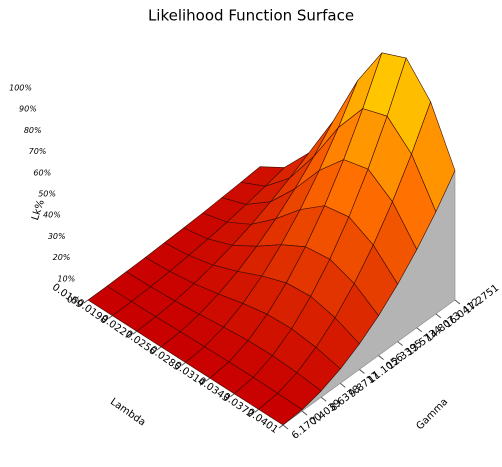 The width and height of the screenshot is (502, 467). Describe the element at coordinates (251, 16) in the screenshot. I see `chart-title: Likelihood Function Surface` at that location.